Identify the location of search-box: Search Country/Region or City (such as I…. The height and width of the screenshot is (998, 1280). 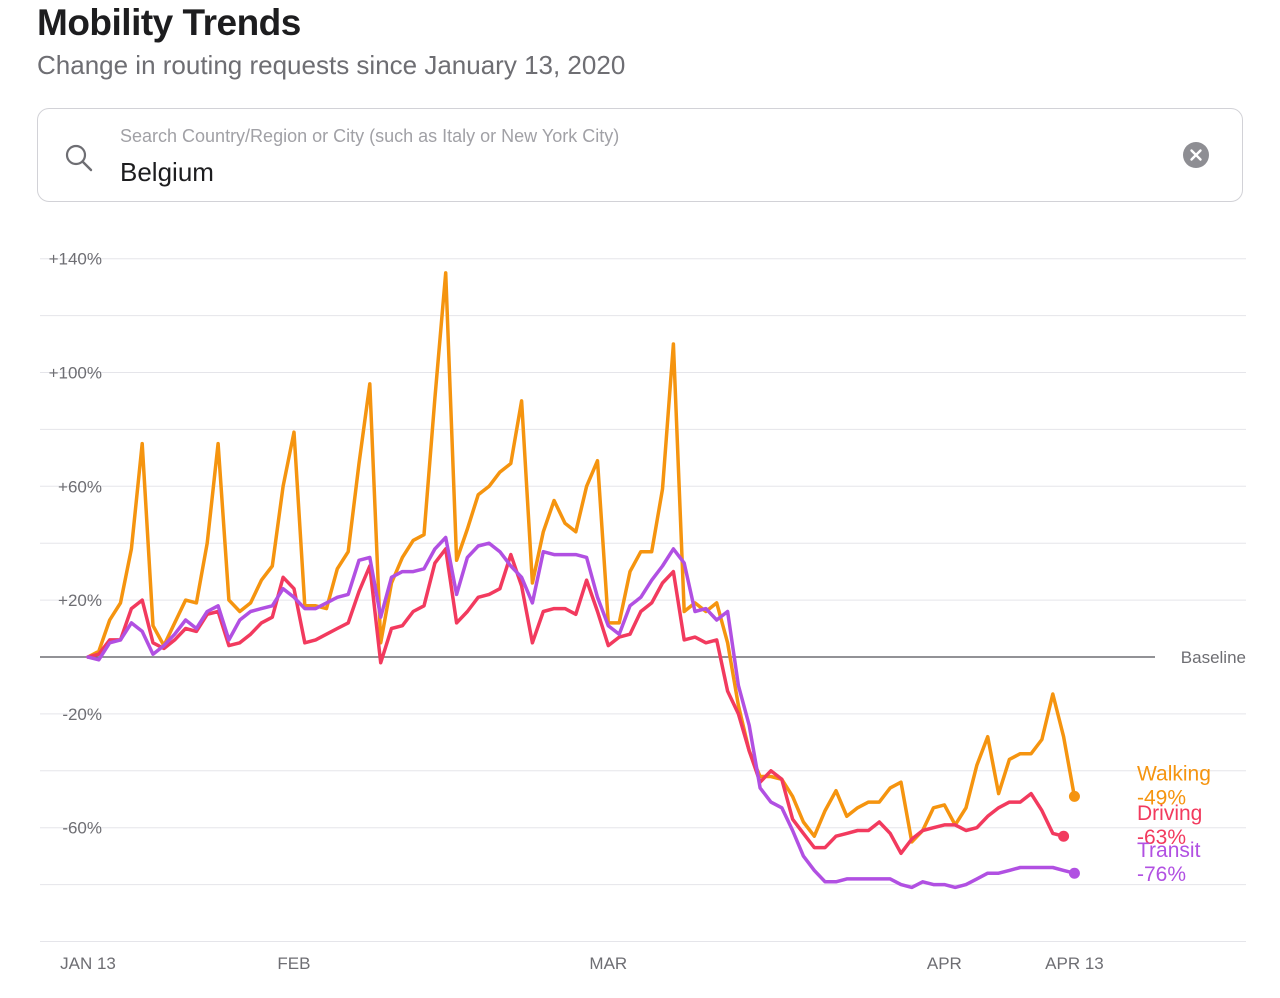
(640, 155).